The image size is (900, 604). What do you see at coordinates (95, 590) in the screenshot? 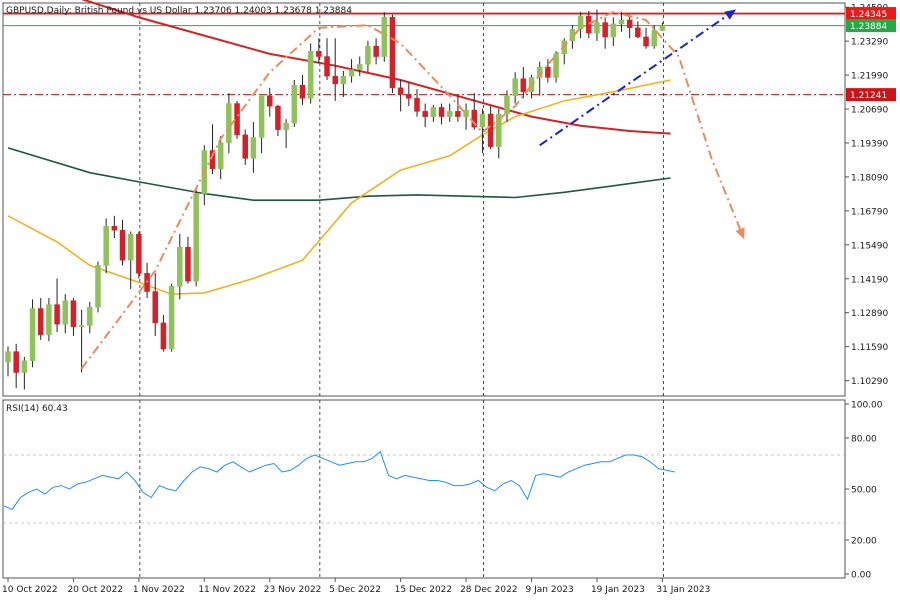
I see `date-label: 20 Oct 2022` at bounding box center [95, 590].